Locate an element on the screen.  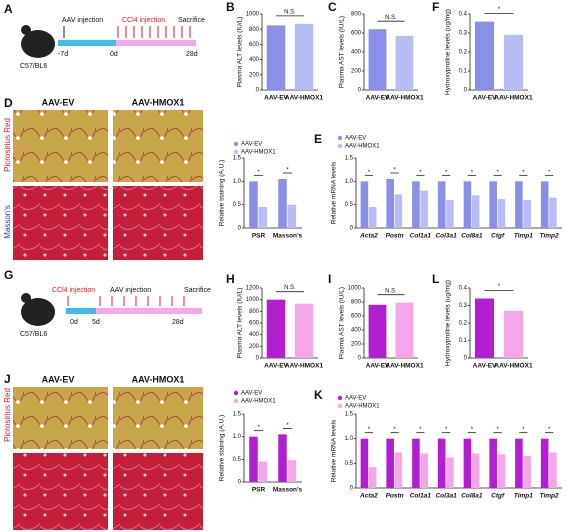
scheme-text: 5d is located at coordinates (96, 322).